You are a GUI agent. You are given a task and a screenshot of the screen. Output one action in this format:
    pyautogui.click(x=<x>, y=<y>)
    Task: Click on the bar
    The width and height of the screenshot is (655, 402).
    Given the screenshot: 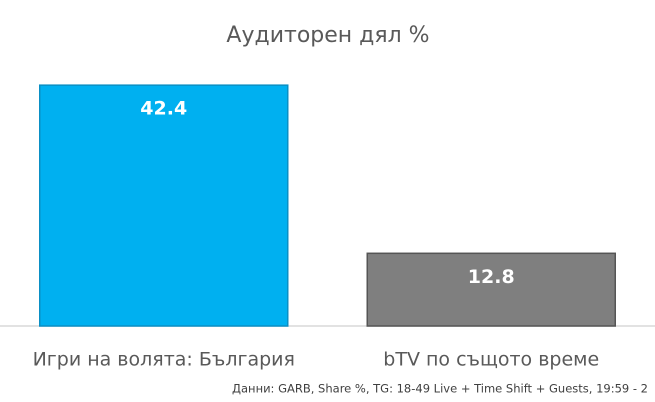 What is the action you would take?
    pyautogui.click(x=491, y=289)
    